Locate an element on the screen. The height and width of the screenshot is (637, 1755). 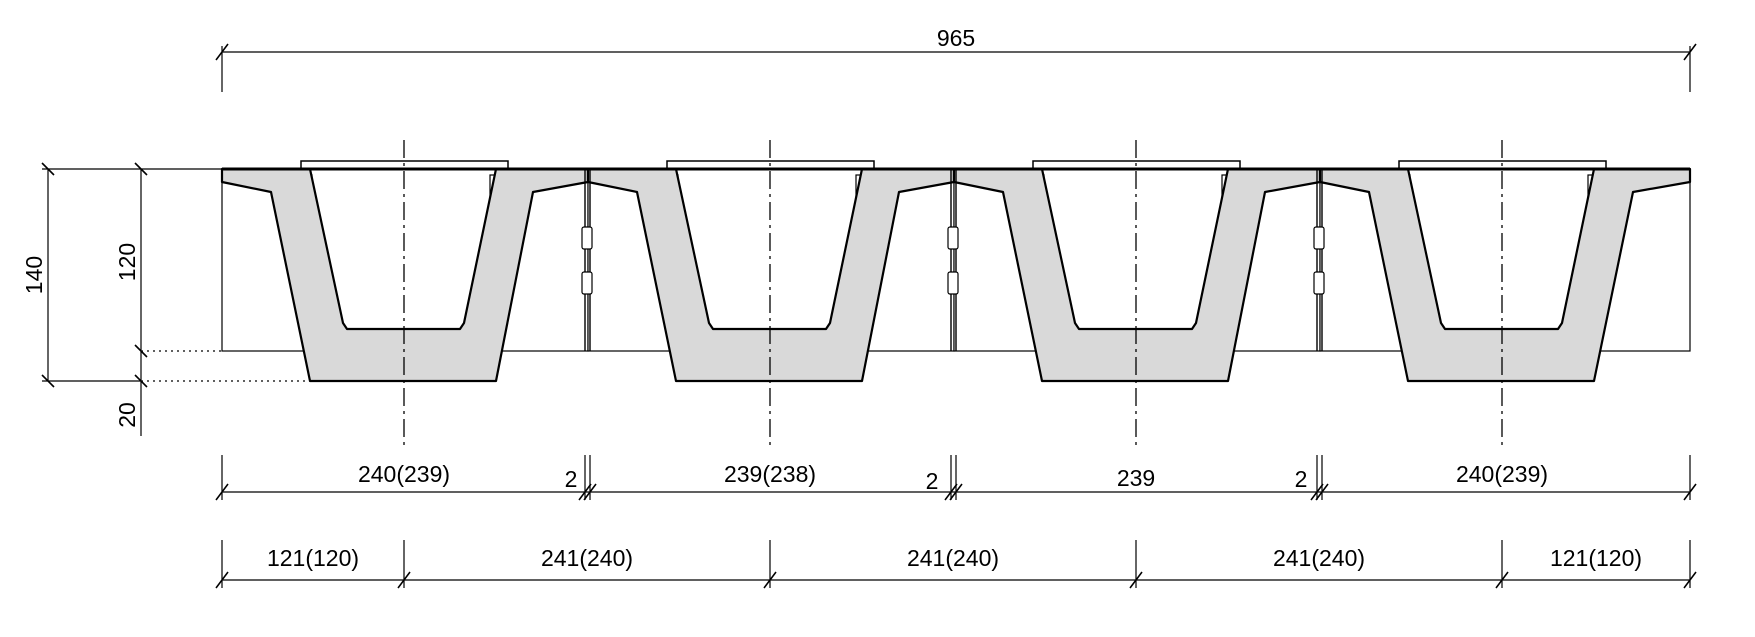
joint-2-shear-key-lower is located at coordinates (953, 283).